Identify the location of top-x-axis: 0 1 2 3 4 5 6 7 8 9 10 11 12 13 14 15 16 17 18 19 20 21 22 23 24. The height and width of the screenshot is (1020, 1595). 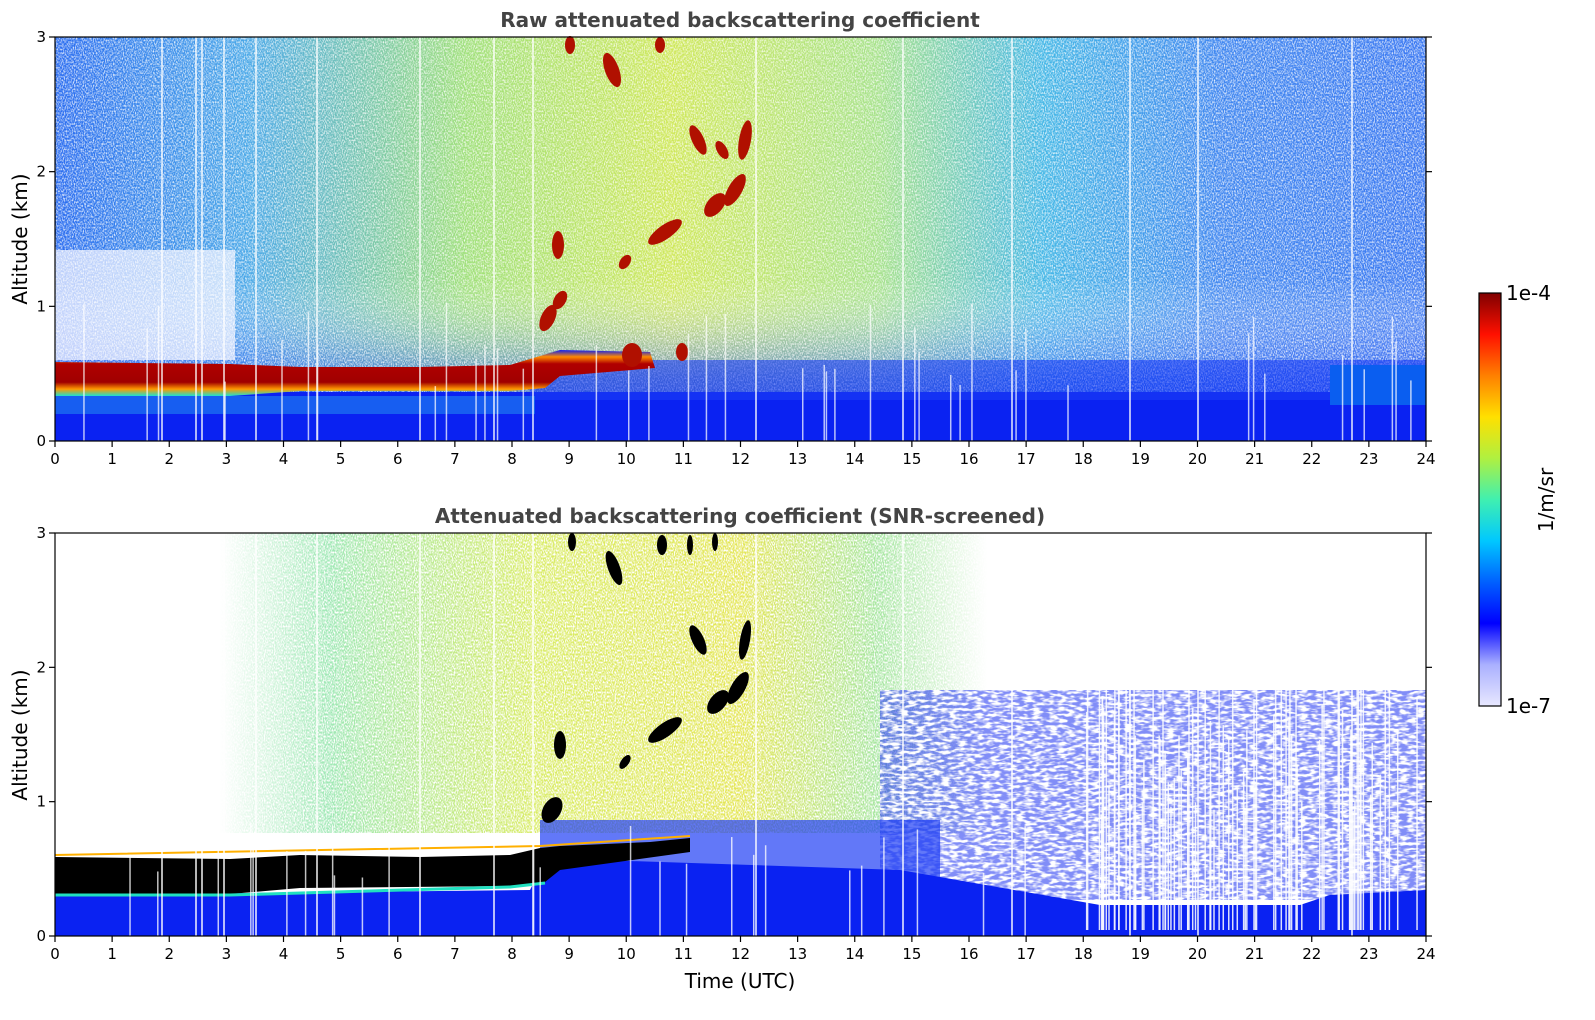
(743, 454).